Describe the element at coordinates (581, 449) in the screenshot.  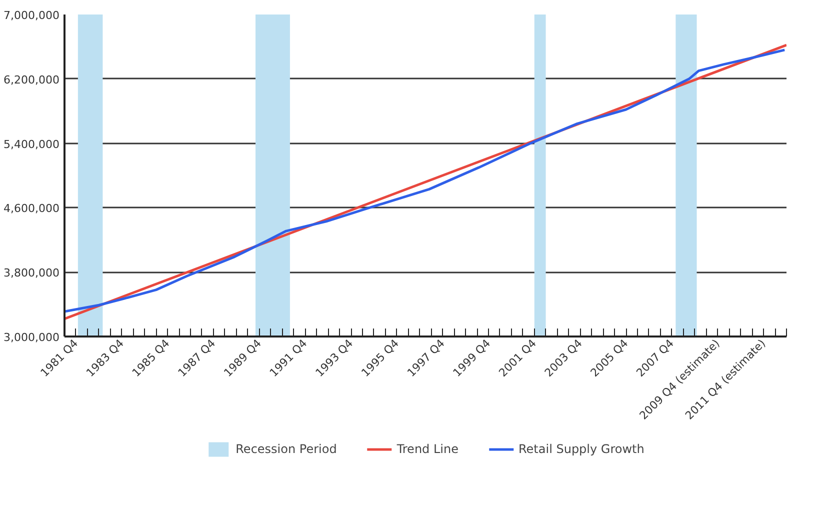
I see `legend-label: Retail Supply Growth` at that location.